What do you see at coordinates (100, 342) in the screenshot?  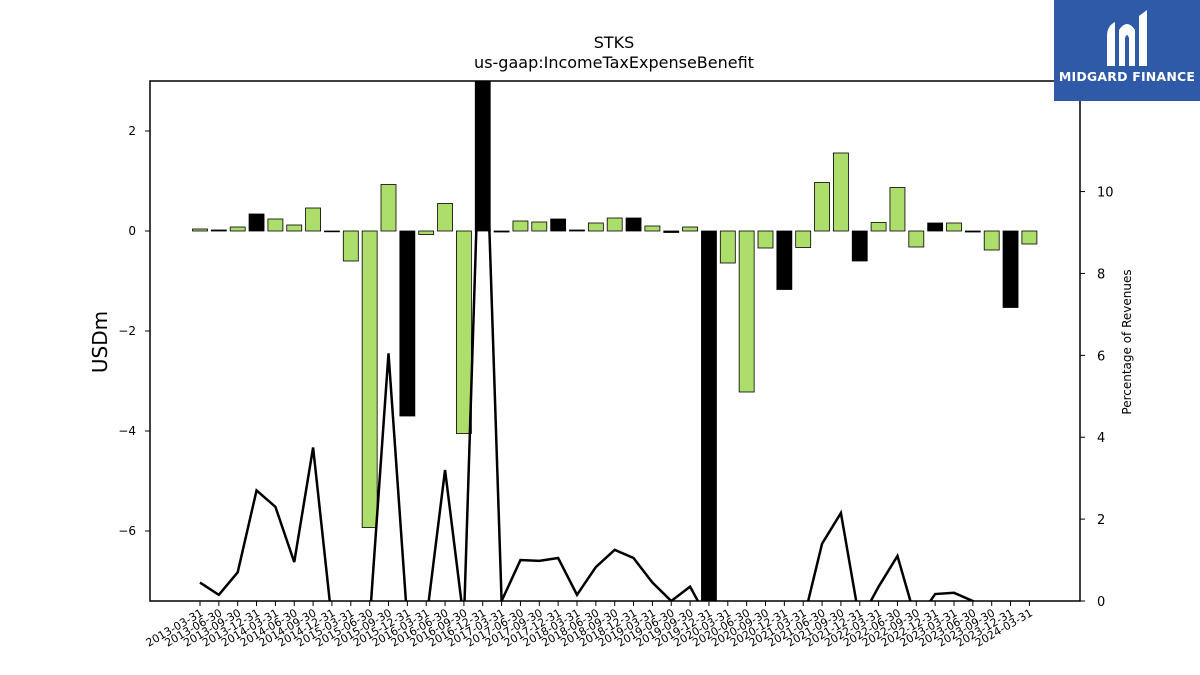 I see `y-axis-label: USDm` at bounding box center [100, 342].